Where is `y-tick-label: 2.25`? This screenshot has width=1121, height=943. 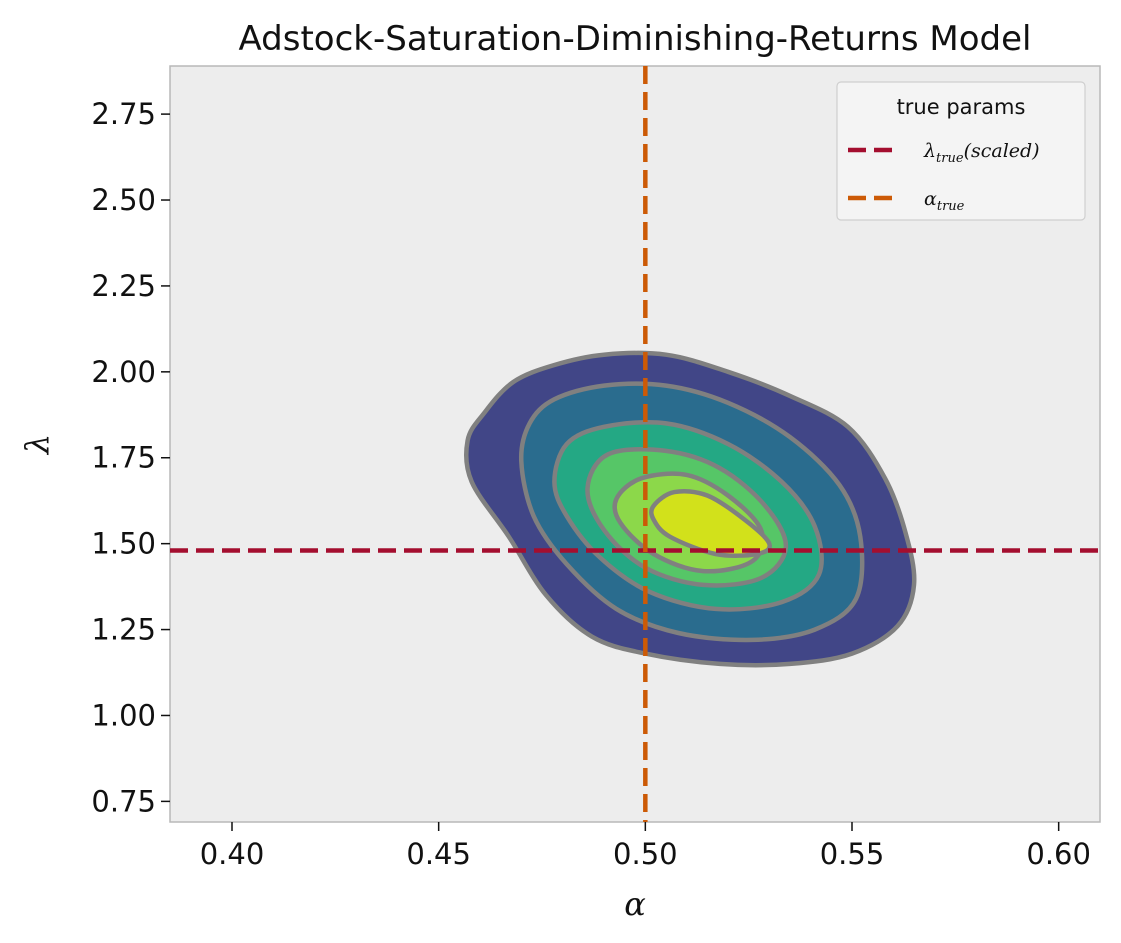 y-tick-label: 2.25 is located at coordinates (123, 286).